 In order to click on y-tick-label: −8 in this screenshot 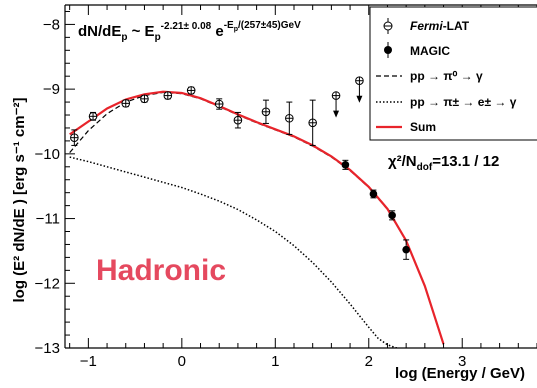, I will do `click(51, 24)`.